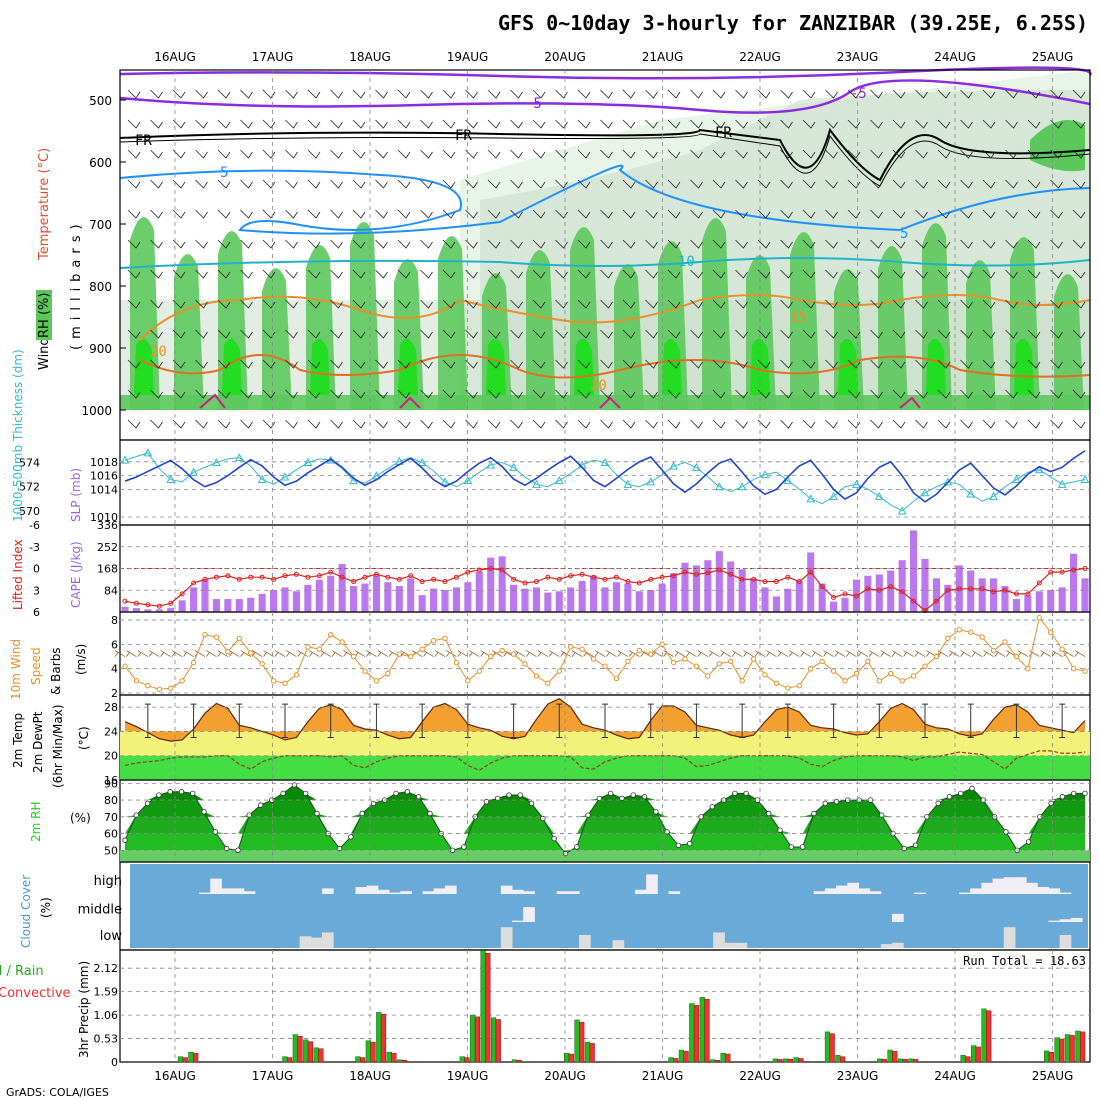 The width and height of the screenshot is (1100, 1100). Describe the element at coordinates (36, 666) in the screenshot. I see `wind10-ylabel2: Speed` at that location.